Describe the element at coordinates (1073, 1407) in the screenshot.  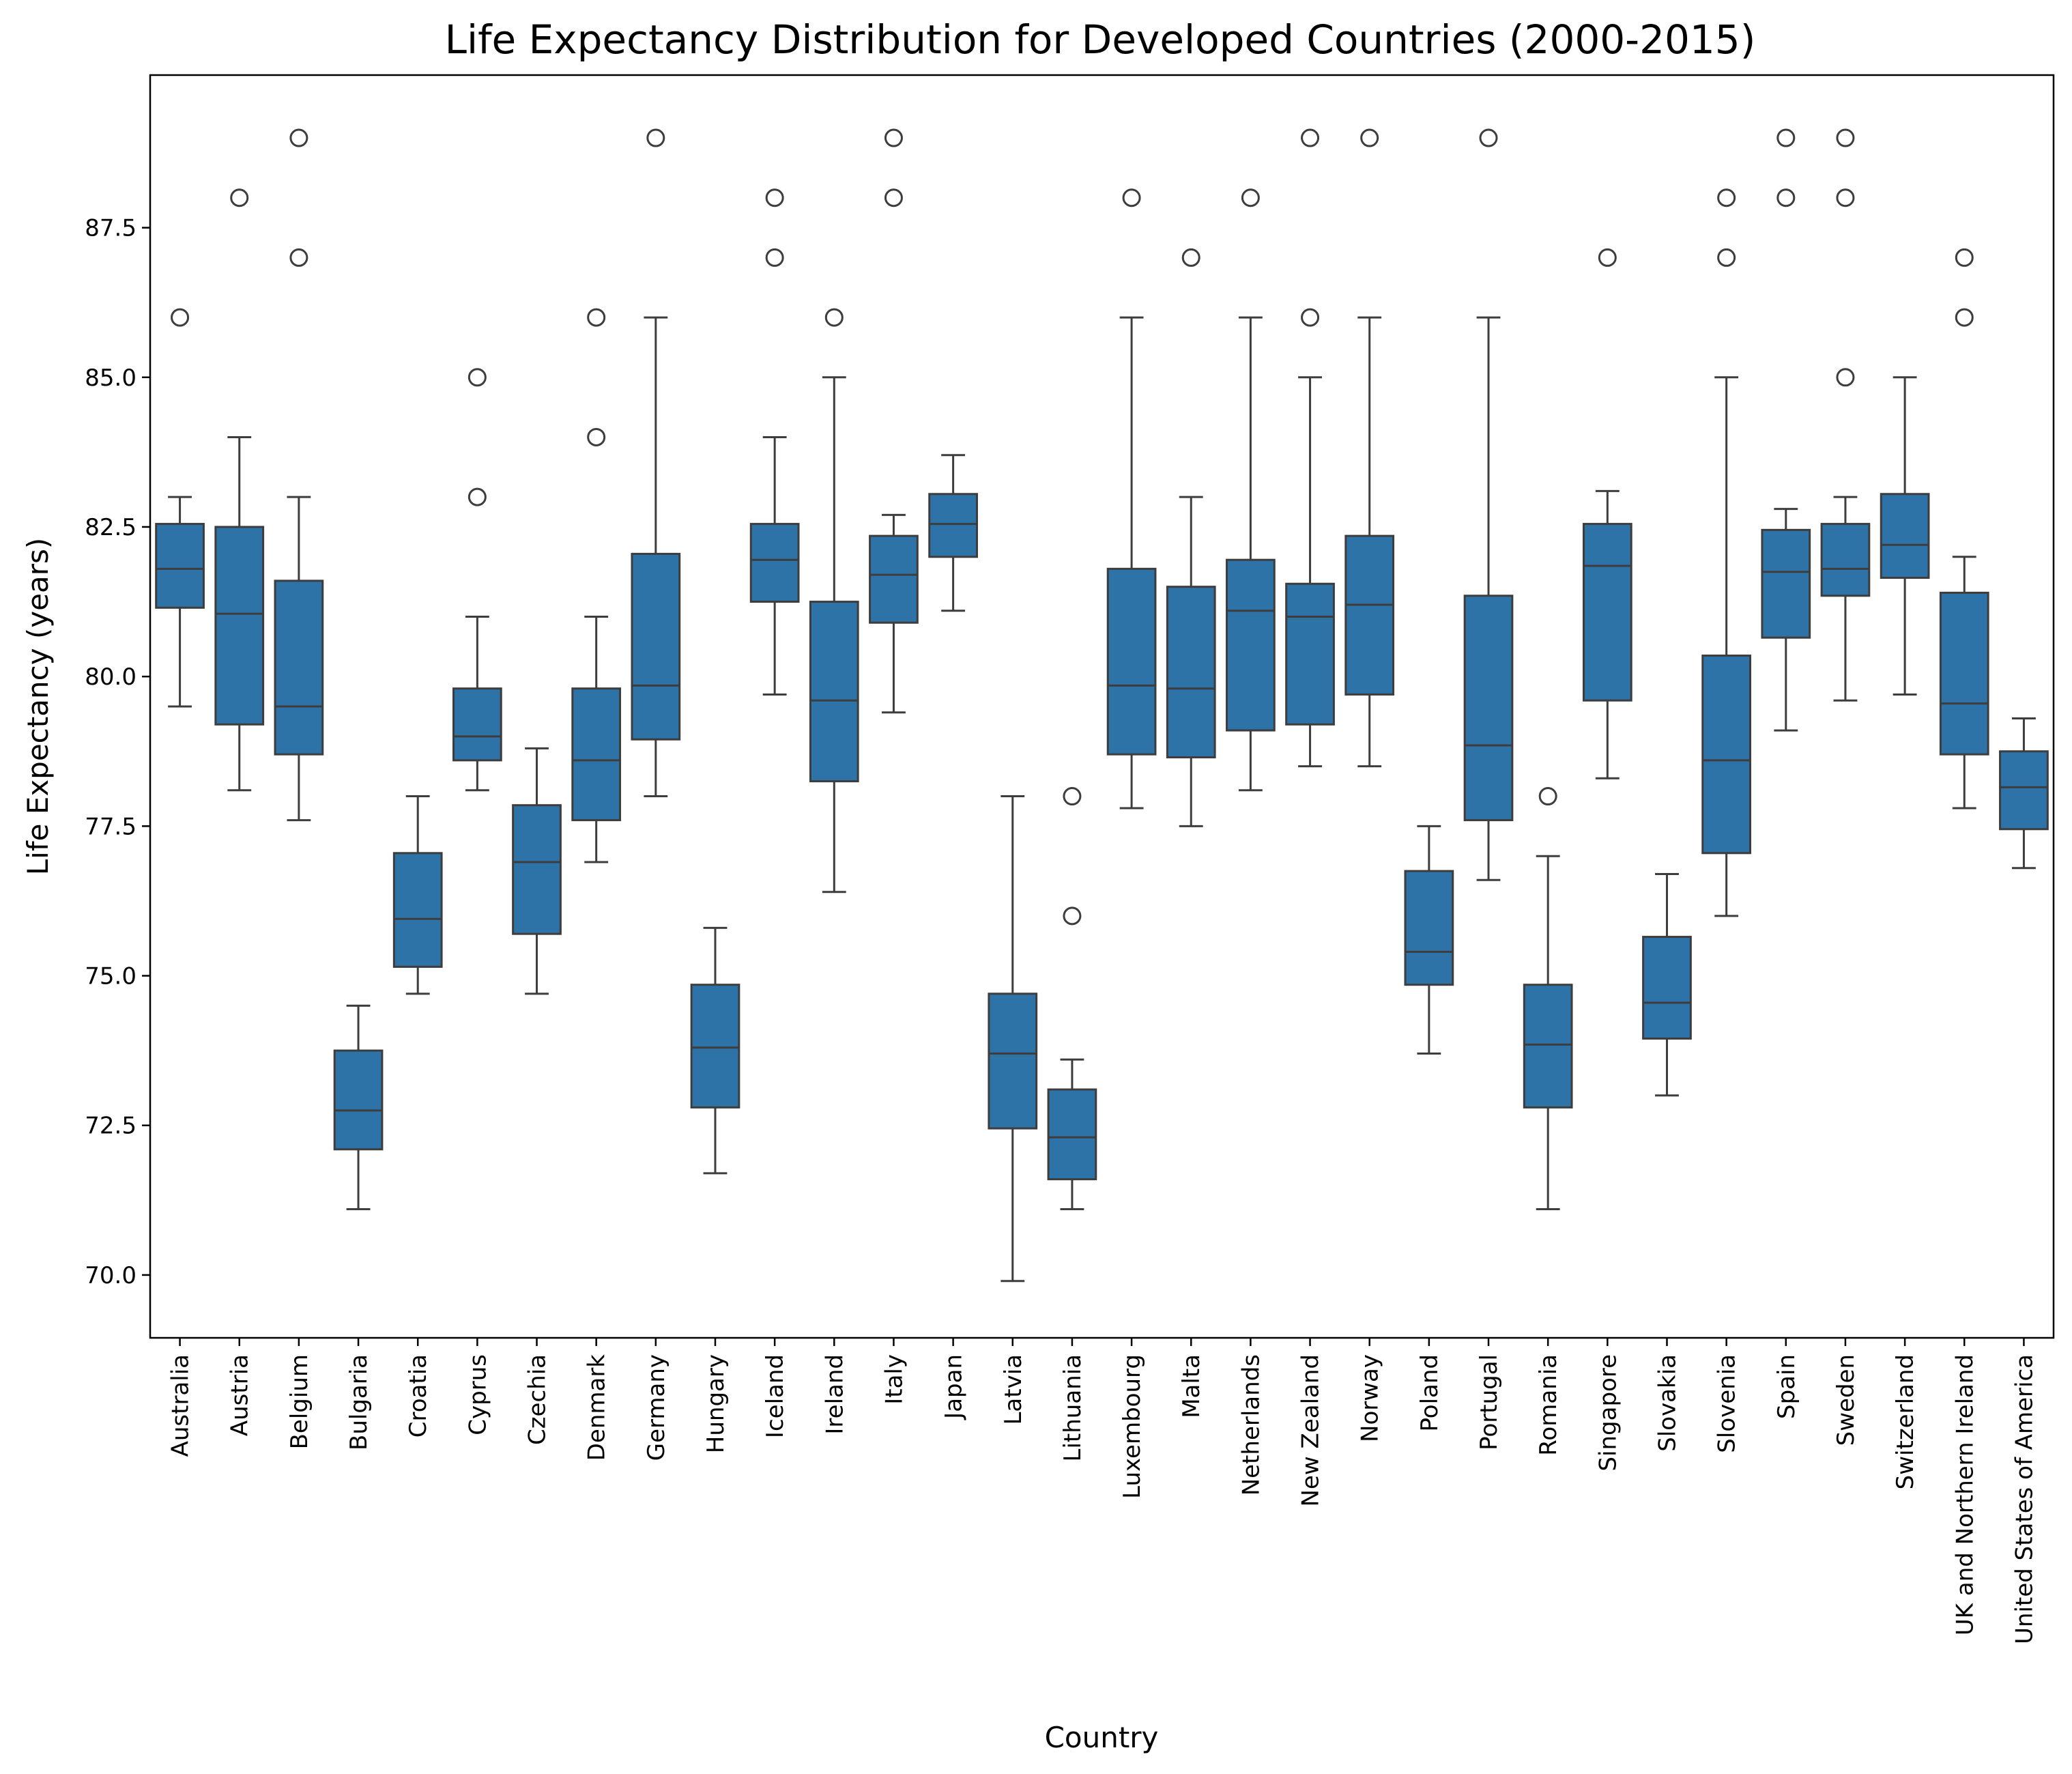
I see `x-tick-label: Lithuania` at that location.